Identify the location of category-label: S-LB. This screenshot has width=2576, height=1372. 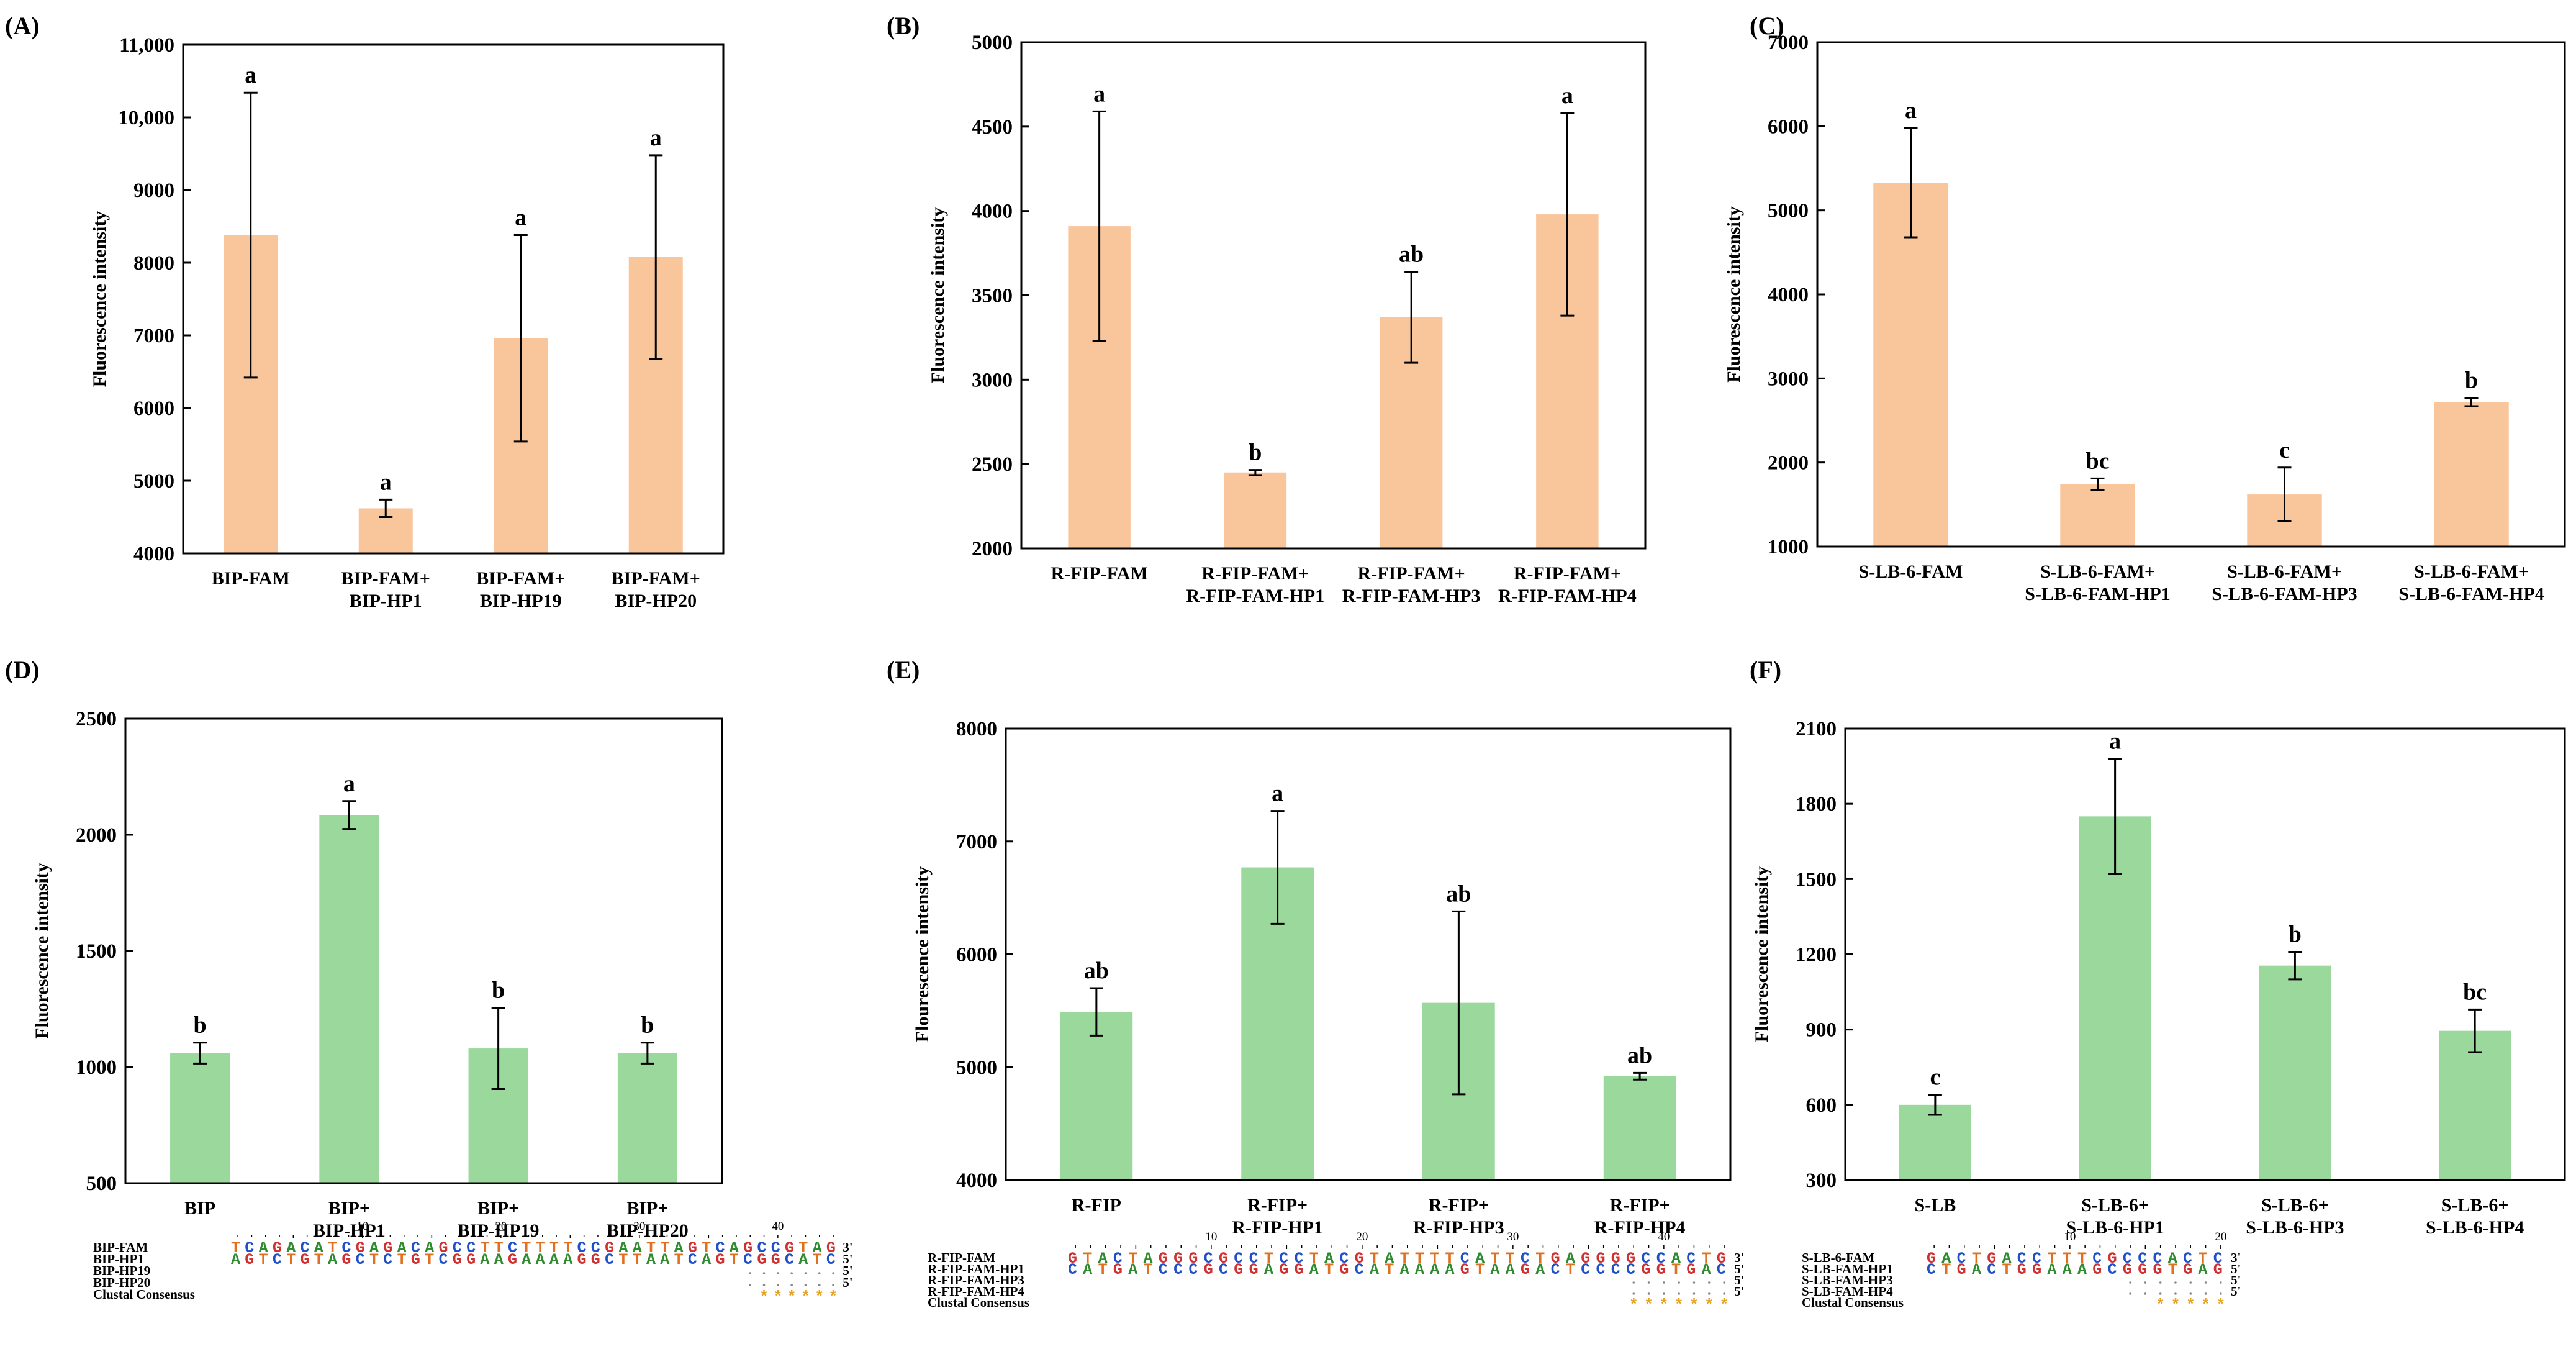
(1935, 1205).